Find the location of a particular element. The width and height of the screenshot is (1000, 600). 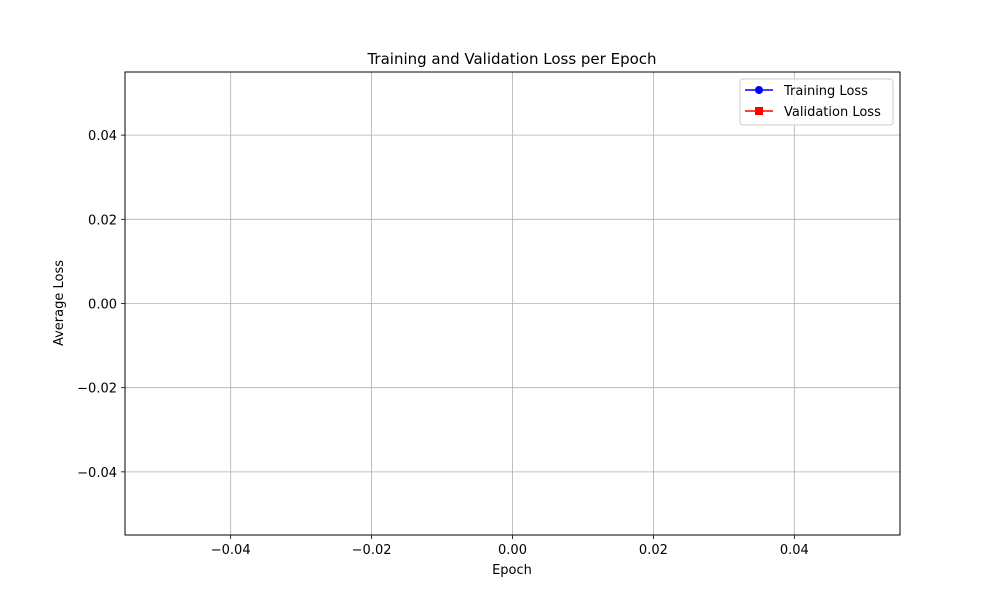

x-axis-label: Epoch is located at coordinates (512, 570).